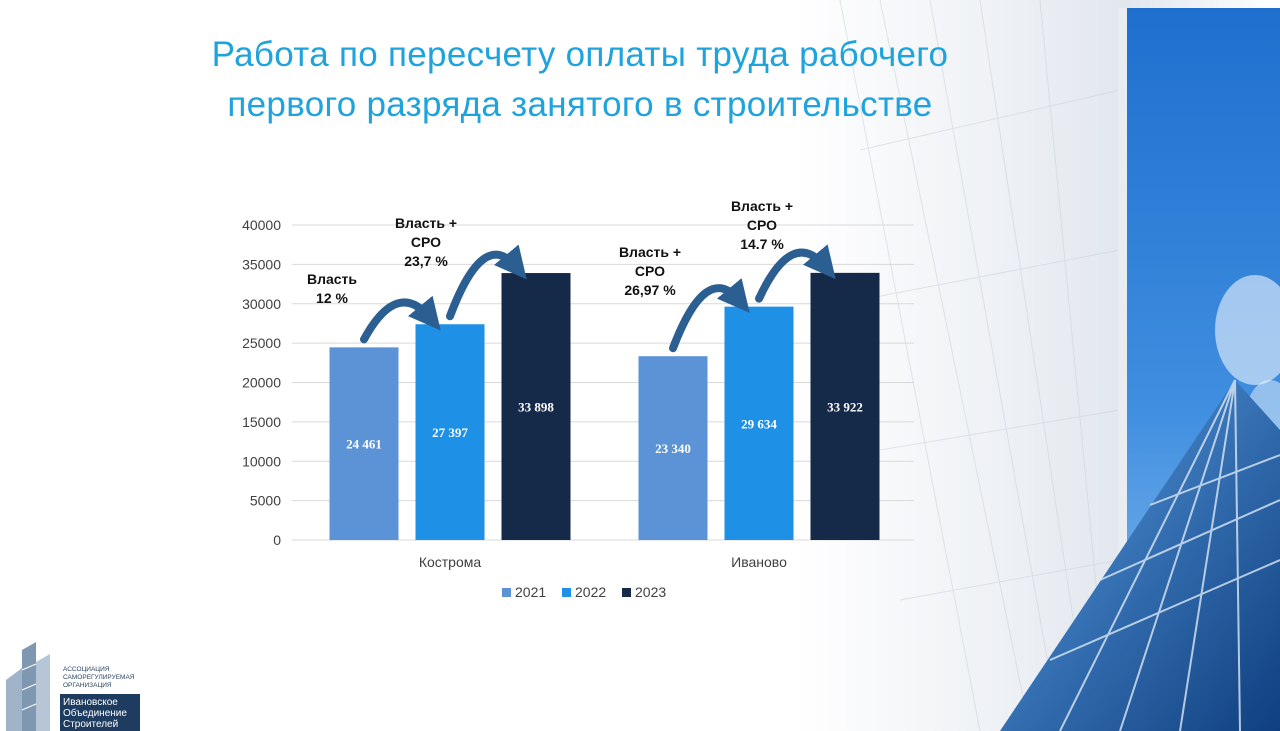 The width and height of the screenshot is (1280, 731). Describe the element at coordinates (650, 271) in the screenshot. I see `growth-annotation: Власть + СРО 26,97 %` at that location.